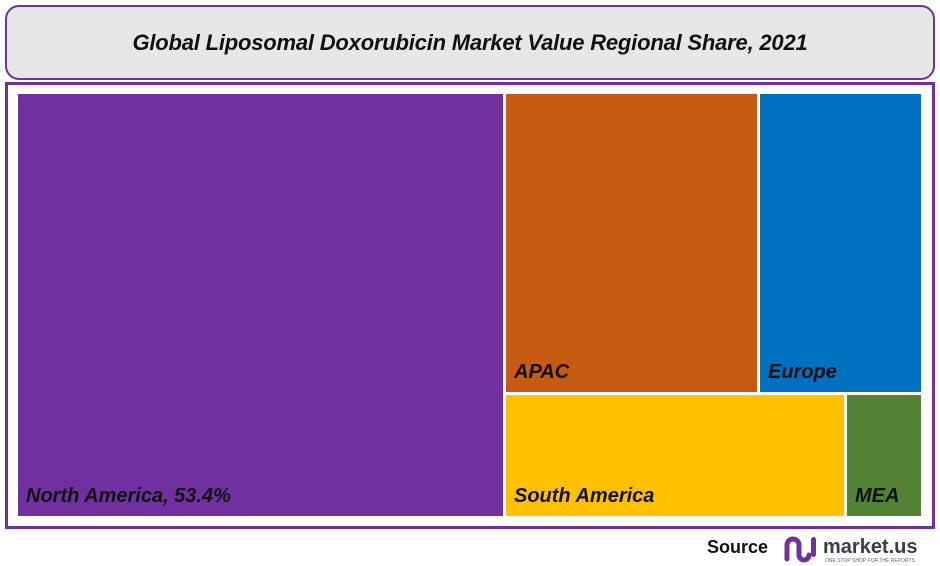  Describe the element at coordinates (802, 372) in the screenshot. I see `cell-label: Europe` at that location.